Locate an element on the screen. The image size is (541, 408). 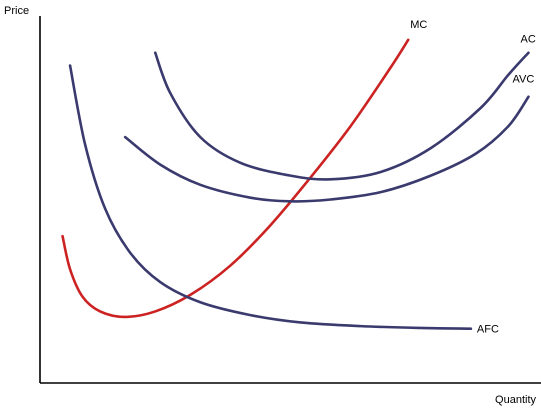
mc-label: MC is located at coordinates (418, 25).